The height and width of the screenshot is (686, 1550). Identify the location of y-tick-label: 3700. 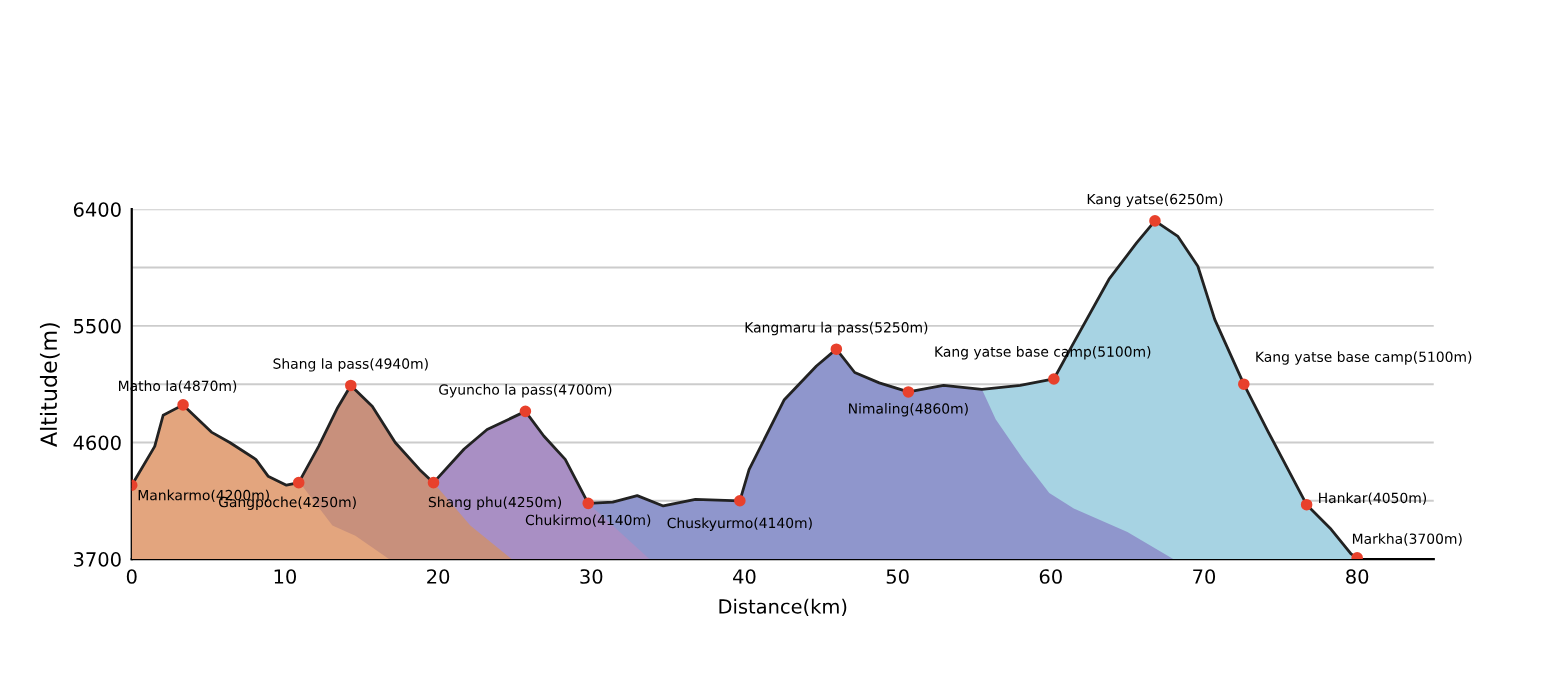
(97, 559).